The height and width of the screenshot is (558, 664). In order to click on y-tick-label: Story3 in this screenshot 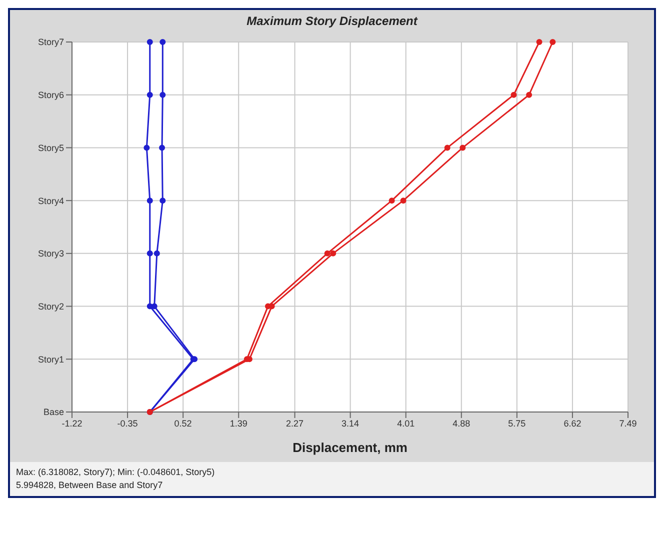, I will do `click(51, 253)`.